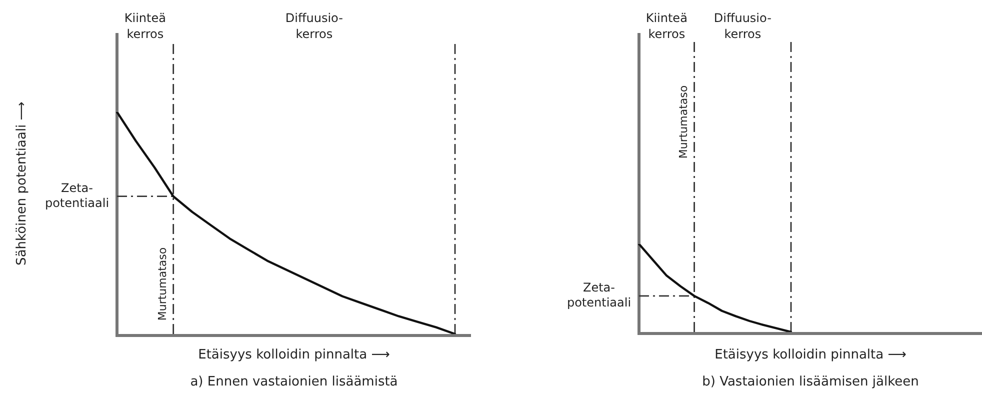 This screenshot has width=982, height=409. Describe the element at coordinates (810, 382) in the screenshot. I see `text: b) Vastaionien lisäämisen jälkeen` at that location.